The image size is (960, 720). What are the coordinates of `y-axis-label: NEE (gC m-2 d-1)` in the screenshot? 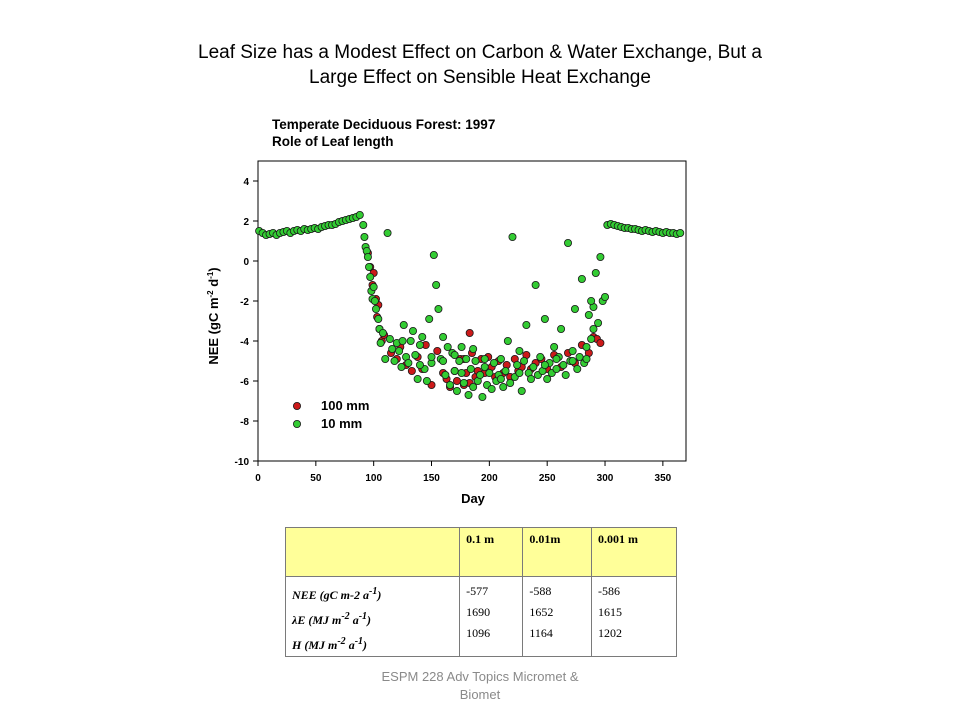 It's located at (213, 315).